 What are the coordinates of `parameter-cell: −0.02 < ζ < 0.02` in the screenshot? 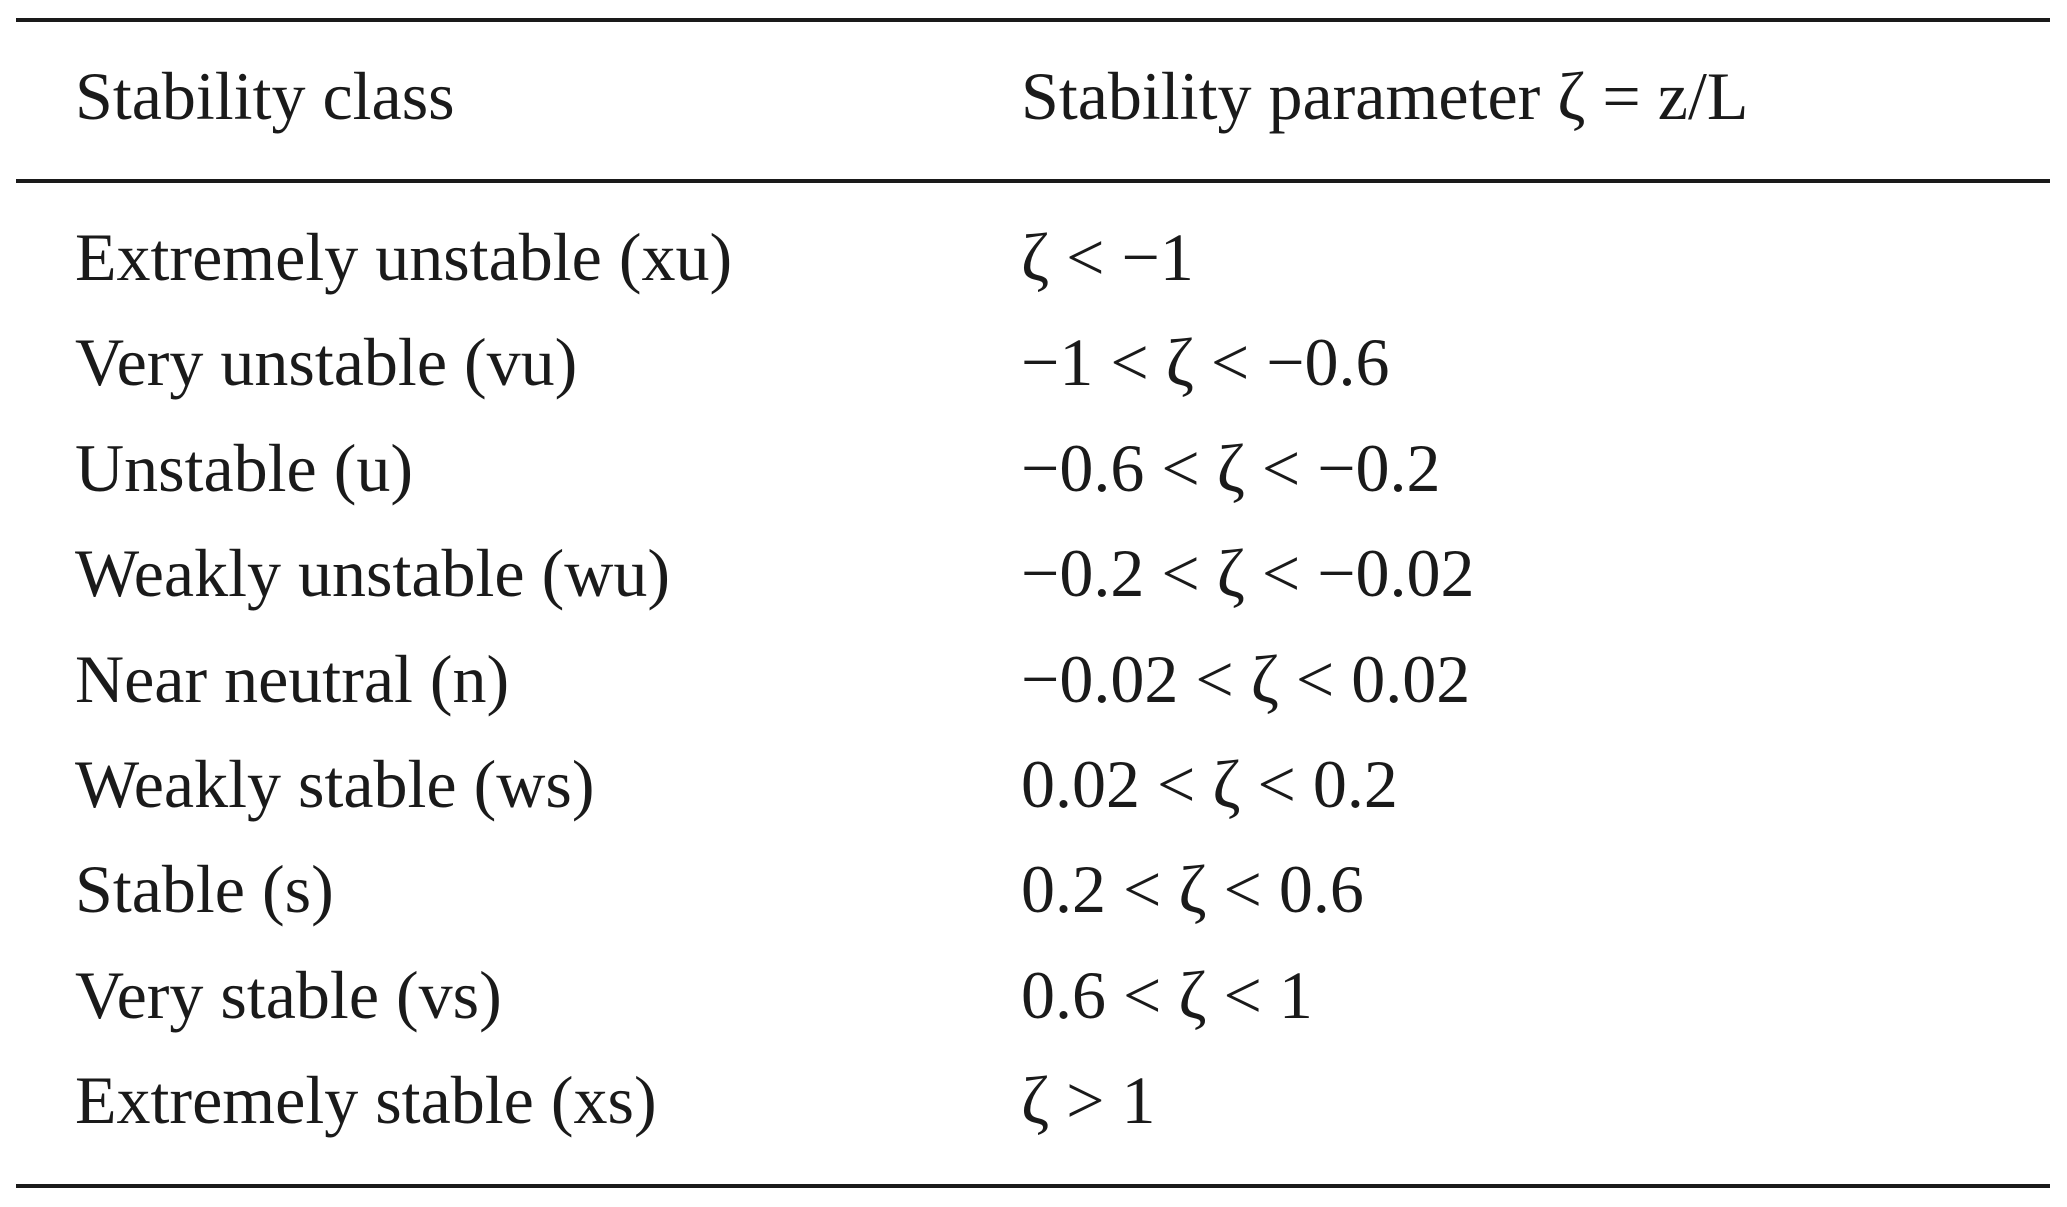 It's located at (1246, 678).